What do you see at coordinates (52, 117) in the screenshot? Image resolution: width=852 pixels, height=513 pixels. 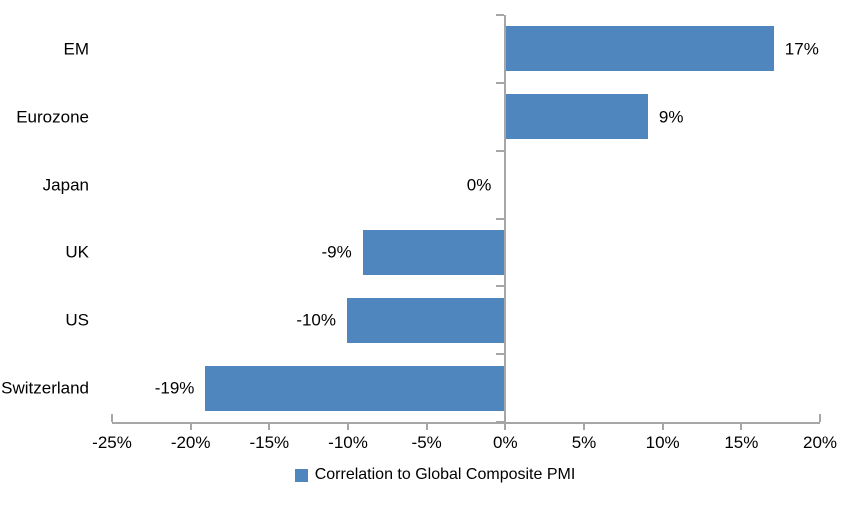 I see `category-label: Eurozone` at bounding box center [52, 117].